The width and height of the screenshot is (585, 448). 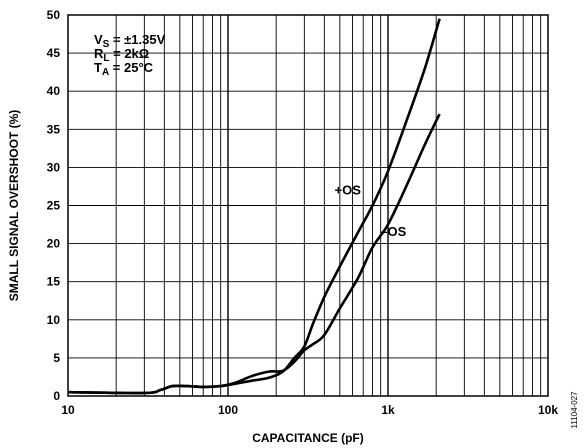 What do you see at coordinates (393, 231) in the screenshot?
I see `series-label: –OS` at bounding box center [393, 231].